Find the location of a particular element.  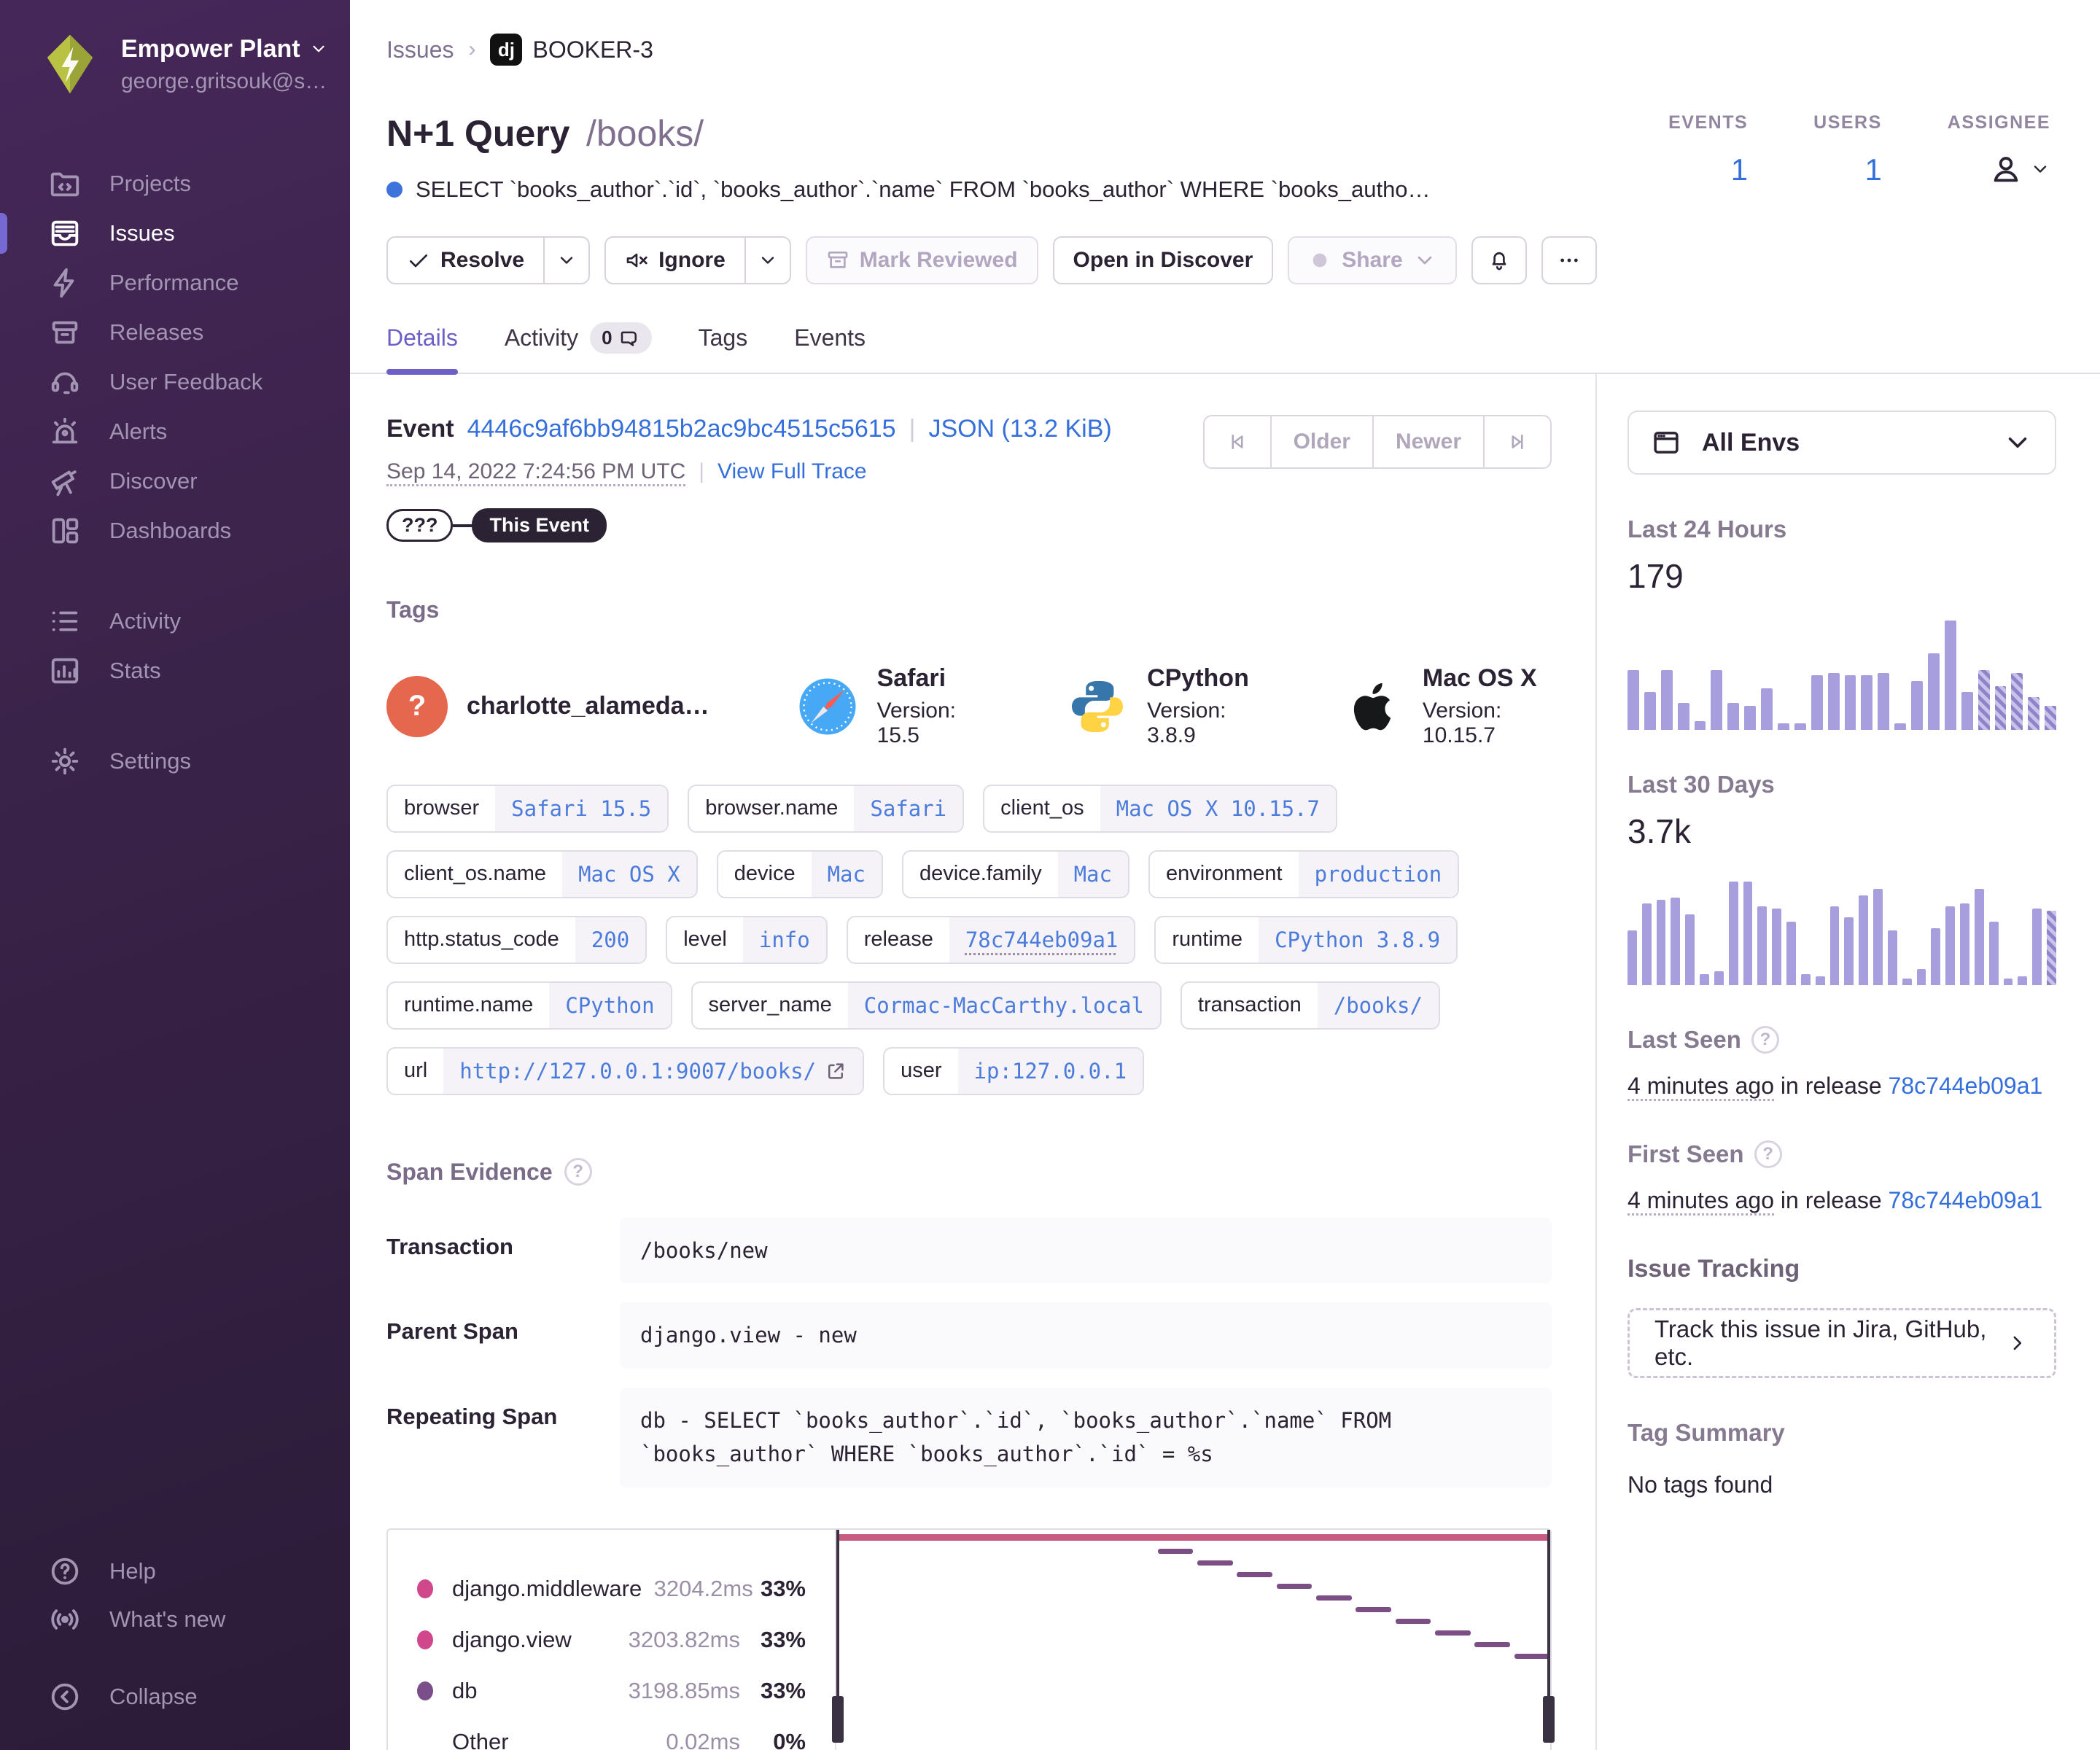

ignore-dropdown-button is located at coordinates (768, 260).